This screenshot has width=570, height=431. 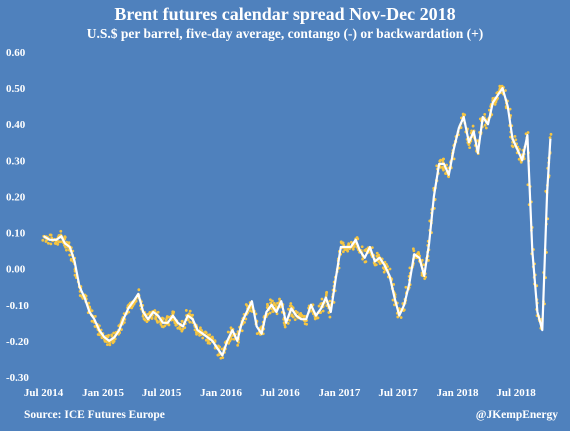 What do you see at coordinates (516, 415) in the screenshot?
I see `credit-handle: @JKempEnergy` at bounding box center [516, 415].